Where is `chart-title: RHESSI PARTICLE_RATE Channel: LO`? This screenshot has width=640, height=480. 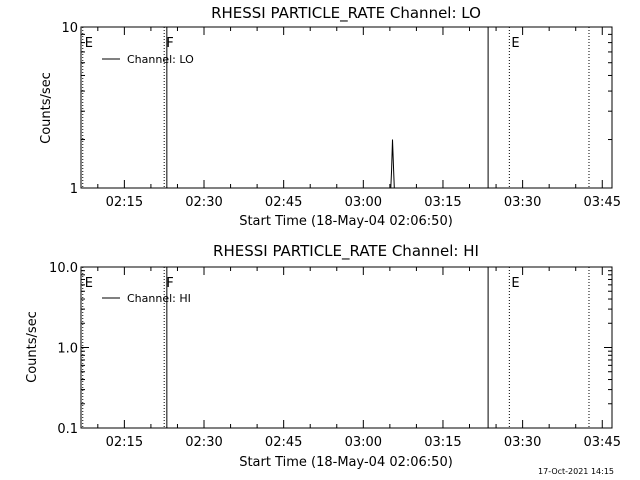
chart-title: RHESSI PARTICLE_RATE Channel: LO is located at coordinates (346, 13).